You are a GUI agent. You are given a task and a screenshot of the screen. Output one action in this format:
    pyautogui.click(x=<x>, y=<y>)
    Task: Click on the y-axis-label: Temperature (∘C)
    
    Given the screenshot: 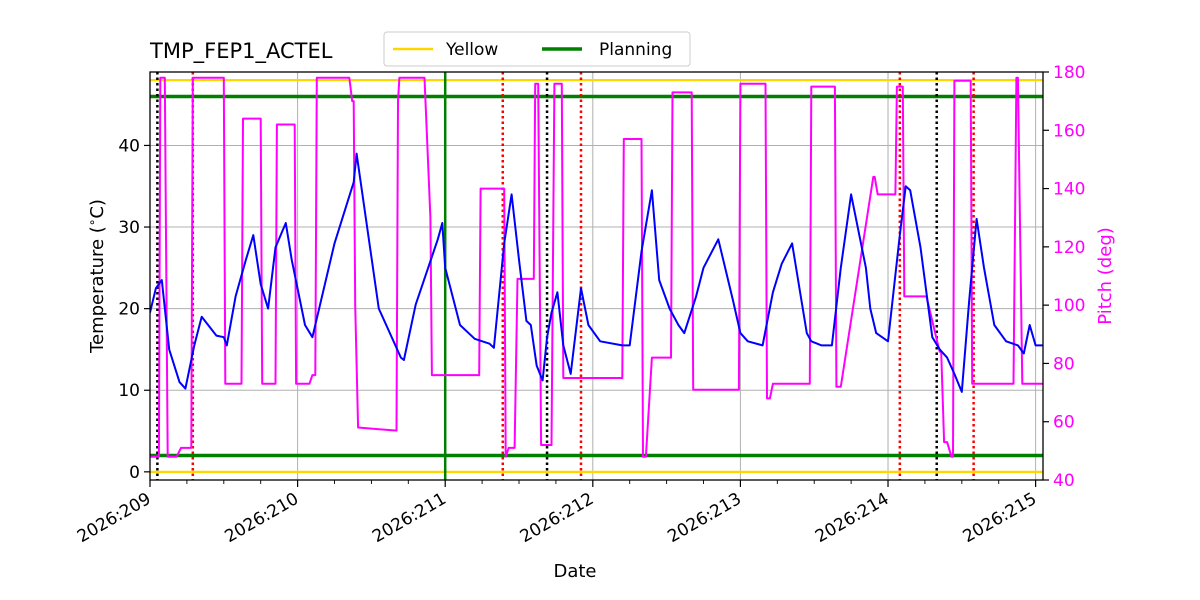 What is the action you would take?
    pyautogui.click(x=96, y=276)
    